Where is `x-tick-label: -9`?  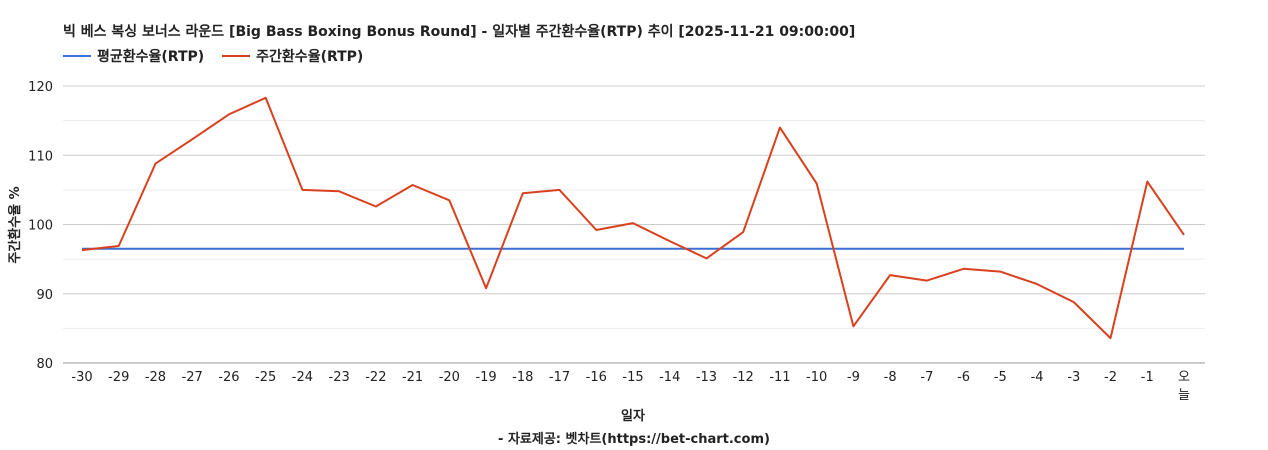 x-tick-label: -9 is located at coordinates (853, 377).